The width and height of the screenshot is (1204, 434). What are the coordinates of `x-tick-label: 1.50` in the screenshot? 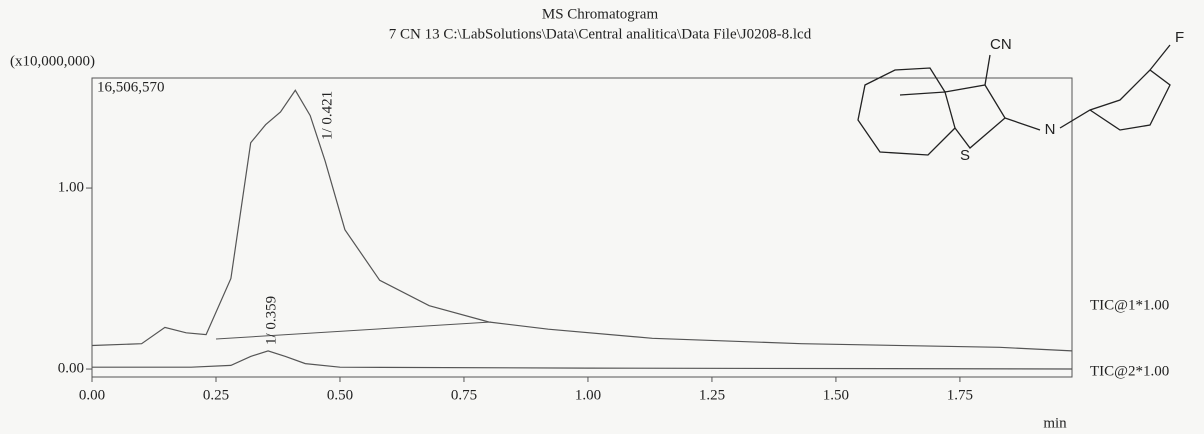 It's located at (836, 395).